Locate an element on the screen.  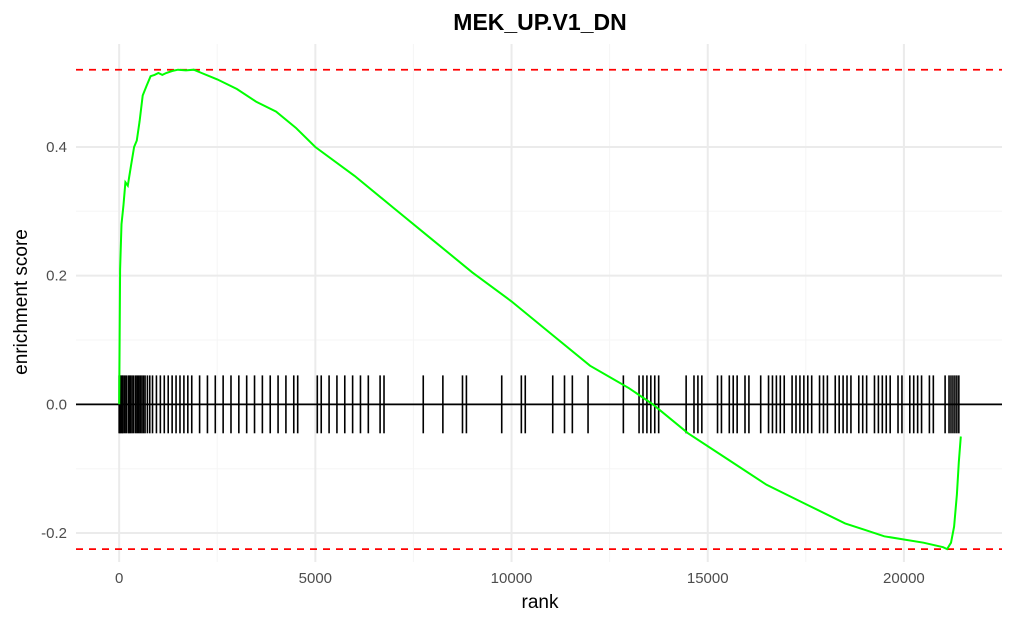
x-tick-label: 20000 is located at coordinates (904, 578).